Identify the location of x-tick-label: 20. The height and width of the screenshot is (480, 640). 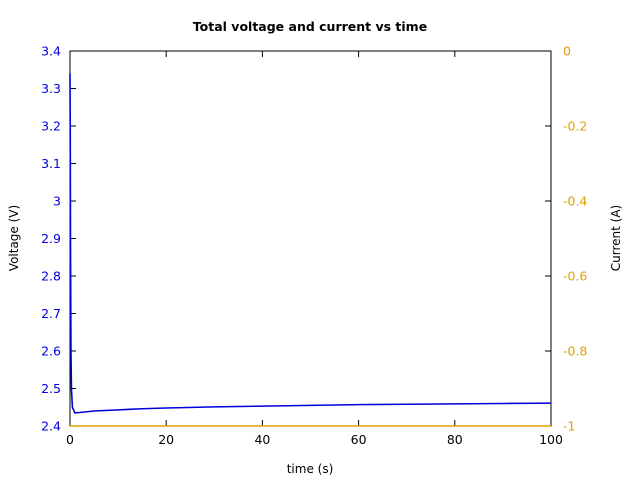
(166, 439).